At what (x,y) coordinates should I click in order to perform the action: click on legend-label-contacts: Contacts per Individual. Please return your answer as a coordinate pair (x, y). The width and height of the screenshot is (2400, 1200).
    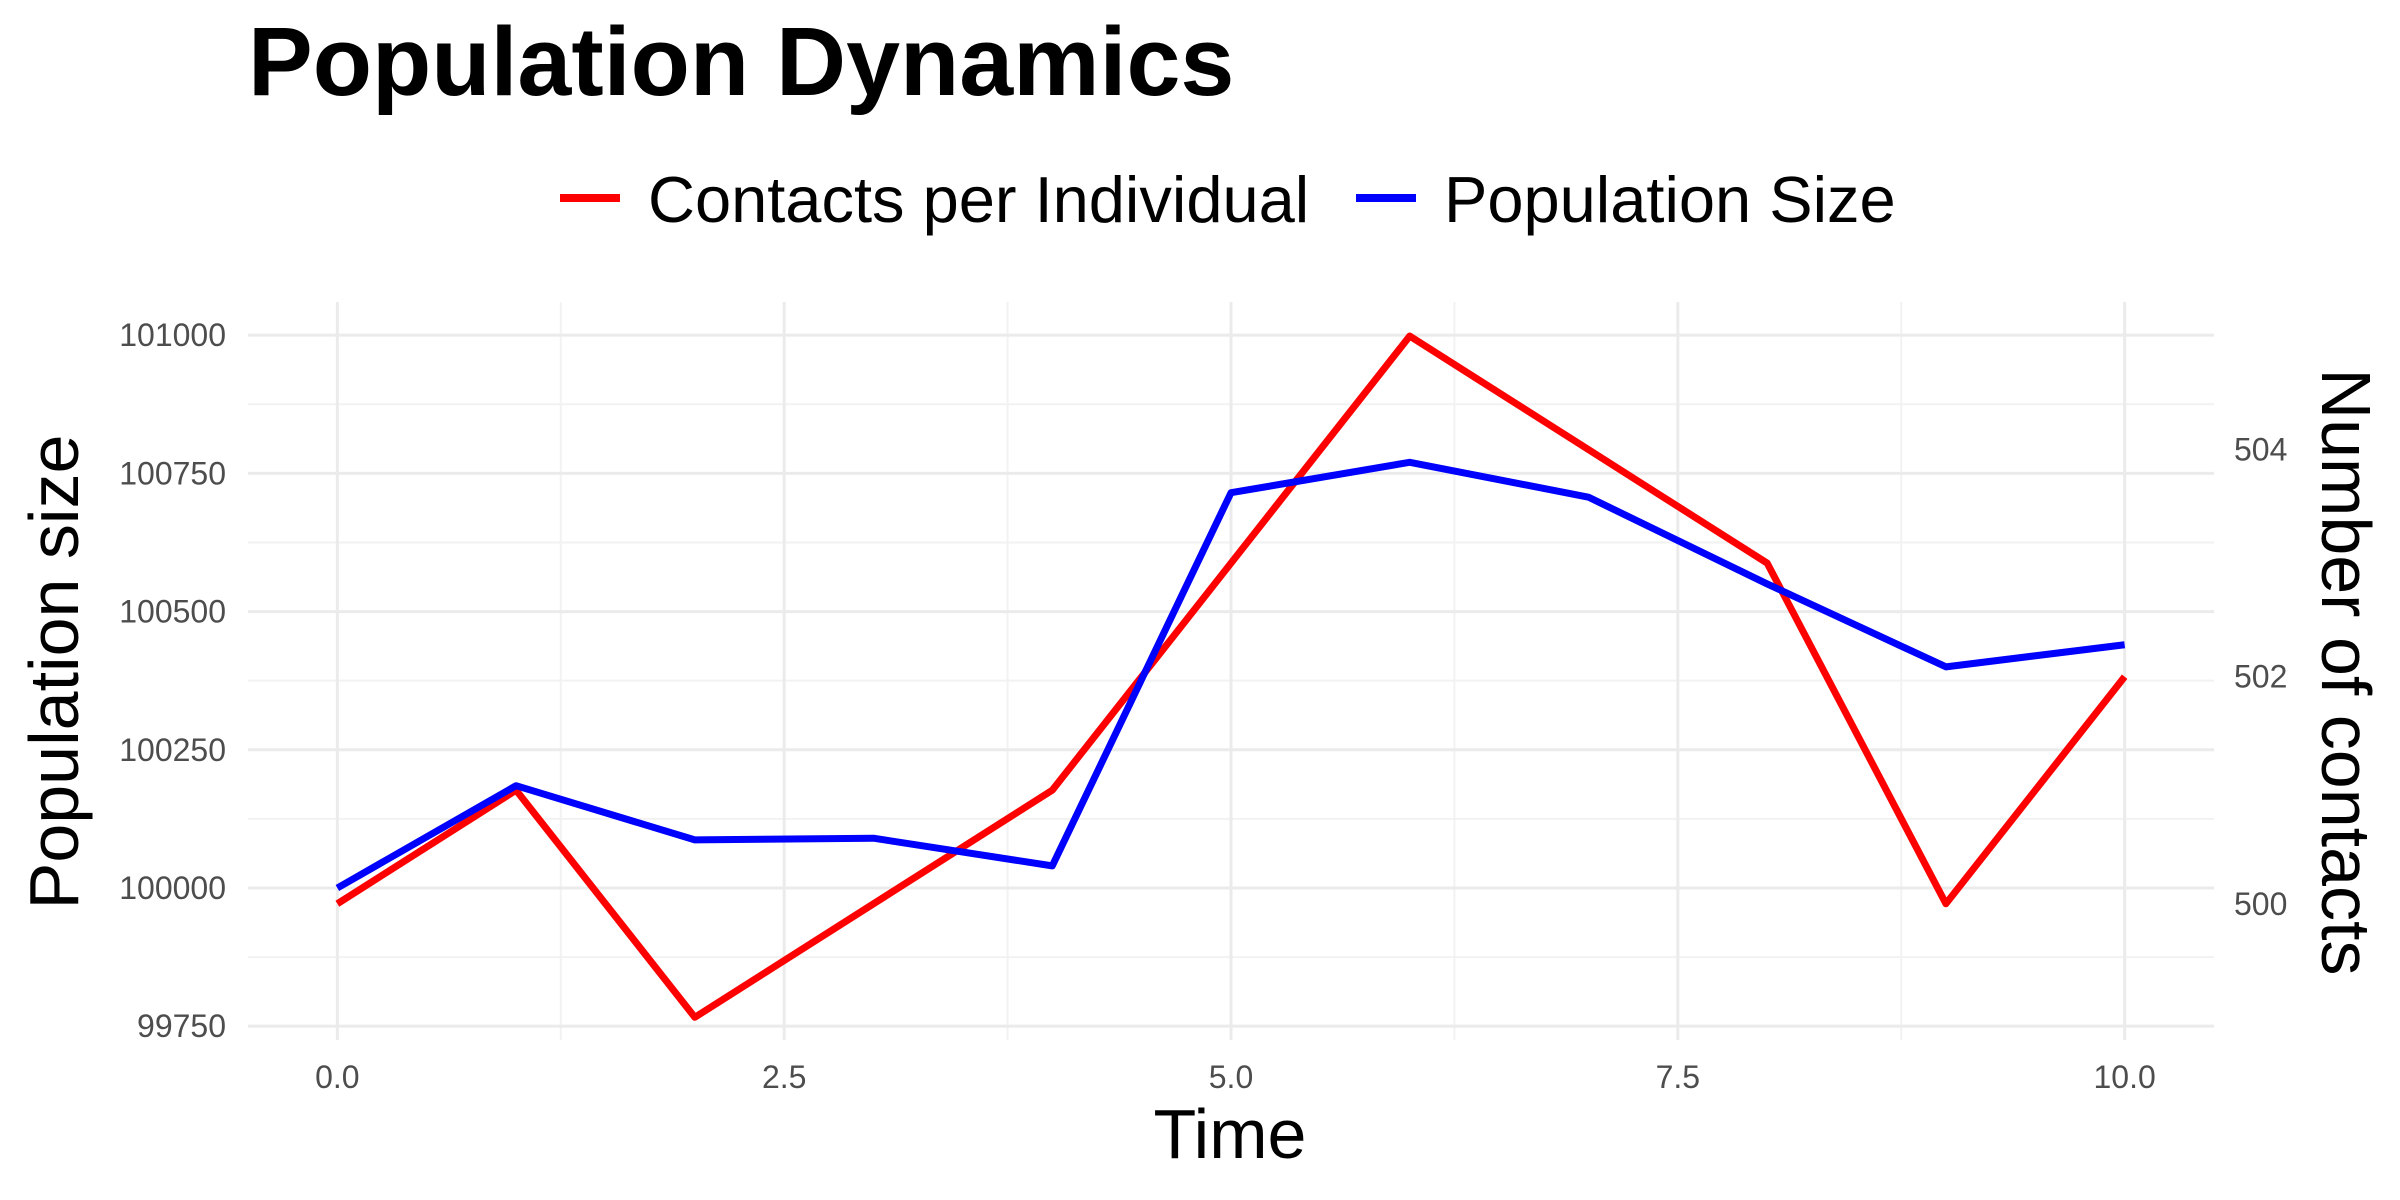
    Looking at the image, I should click on (978, 199).